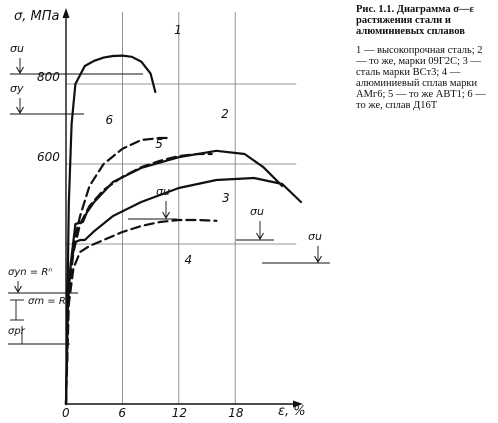 Image resolution: width=498 pixels, height=423 pixels. I want to click on annotation-sigma-u: σu, so click(17, 48).